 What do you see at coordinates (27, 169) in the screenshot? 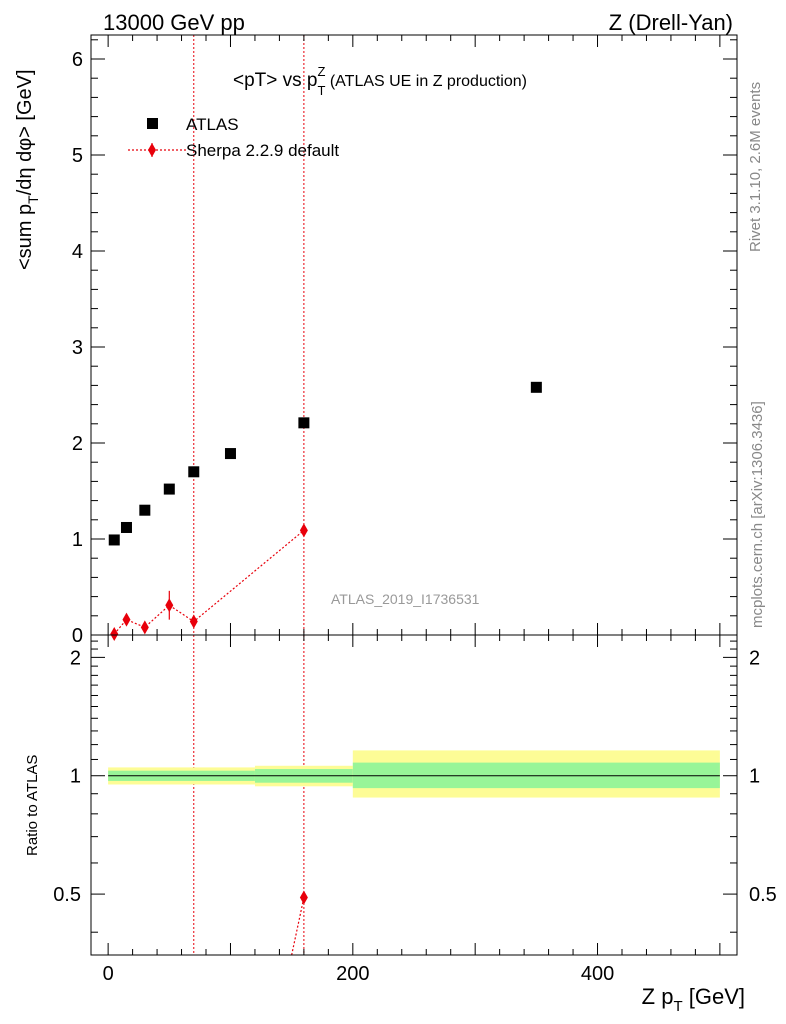
I see `main-y-axis-label: <sum pT/dη dφ> [GeV]` at bounding box center [27, 169].